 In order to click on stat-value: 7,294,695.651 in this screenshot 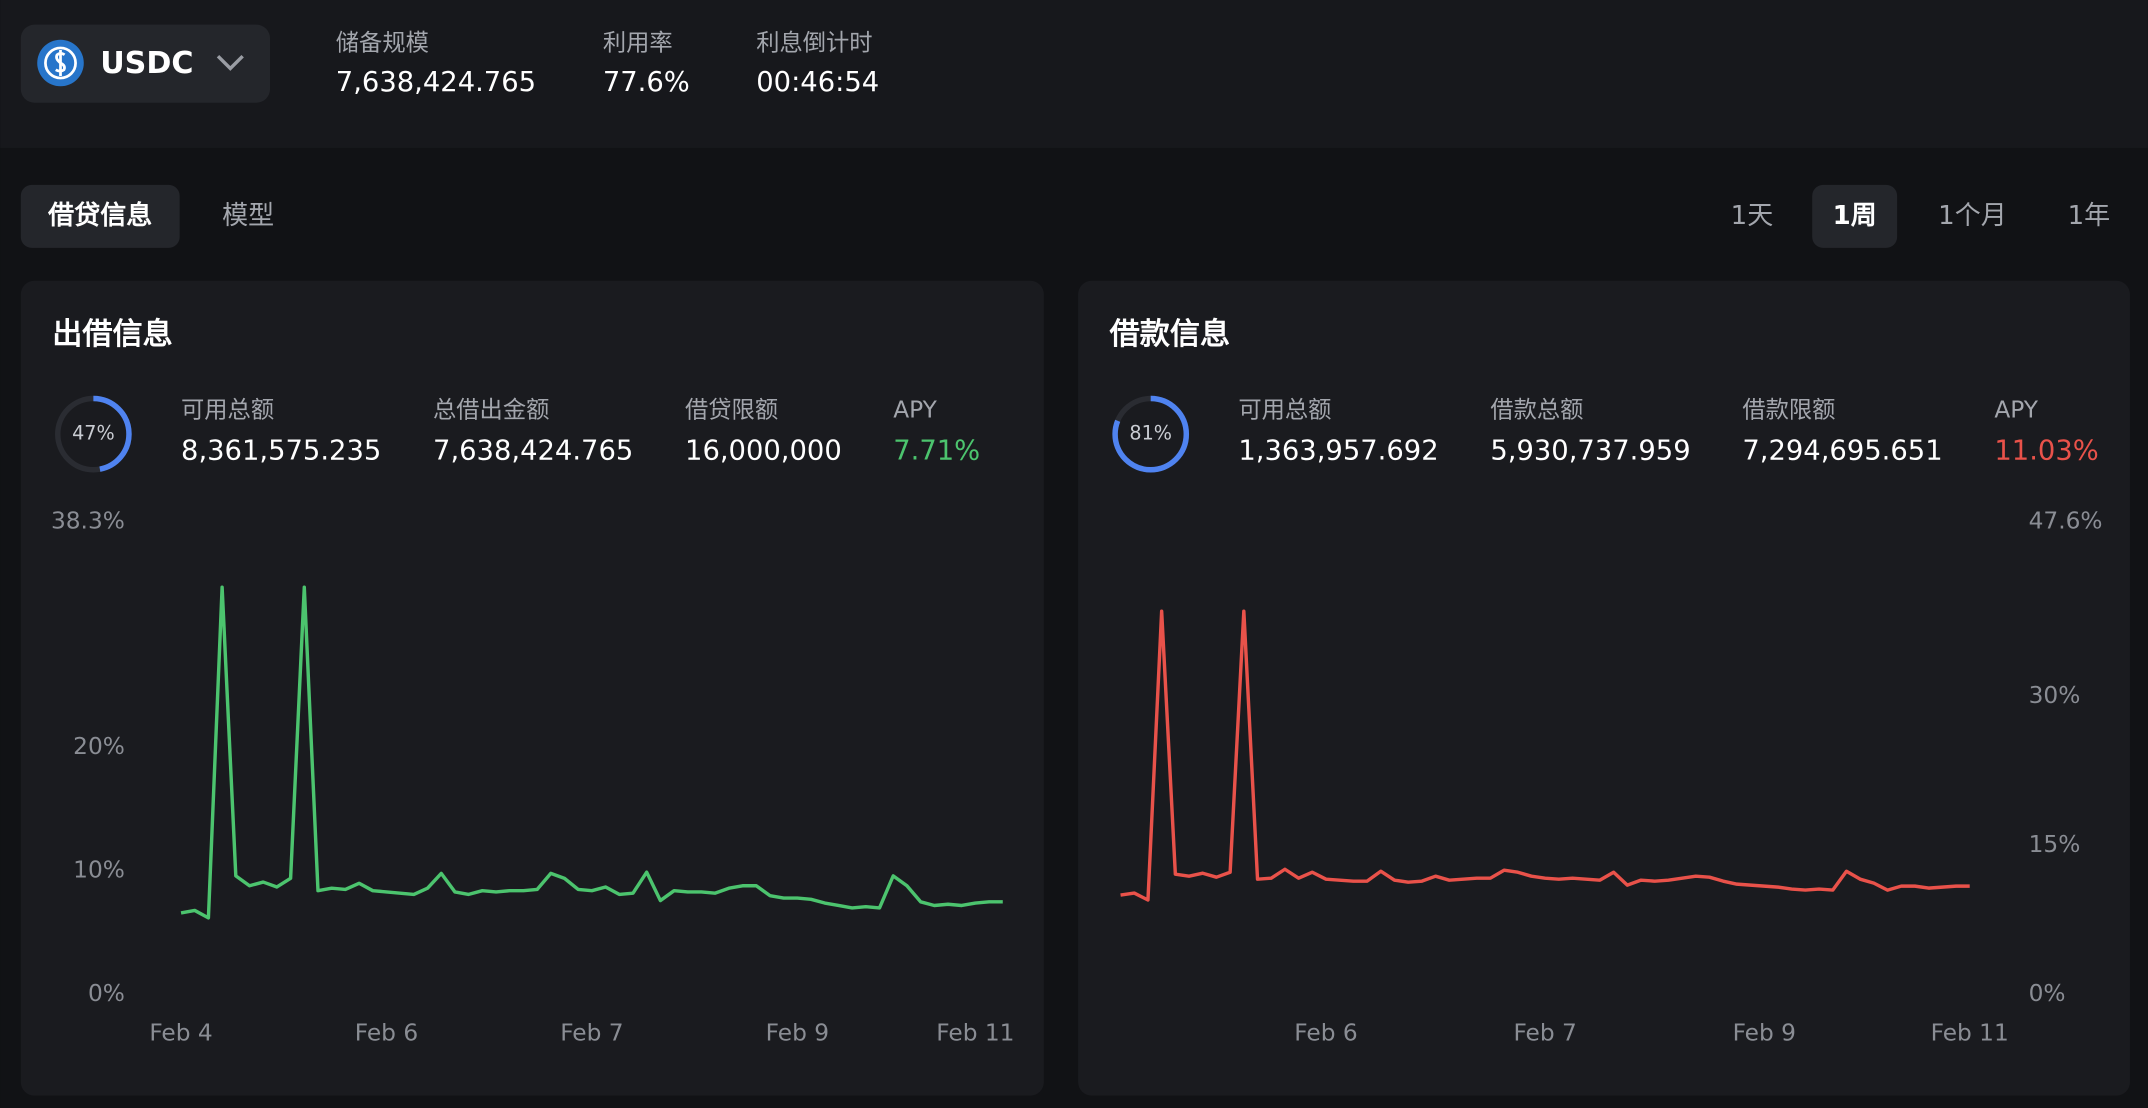, I will do `click(1842, 450)`.